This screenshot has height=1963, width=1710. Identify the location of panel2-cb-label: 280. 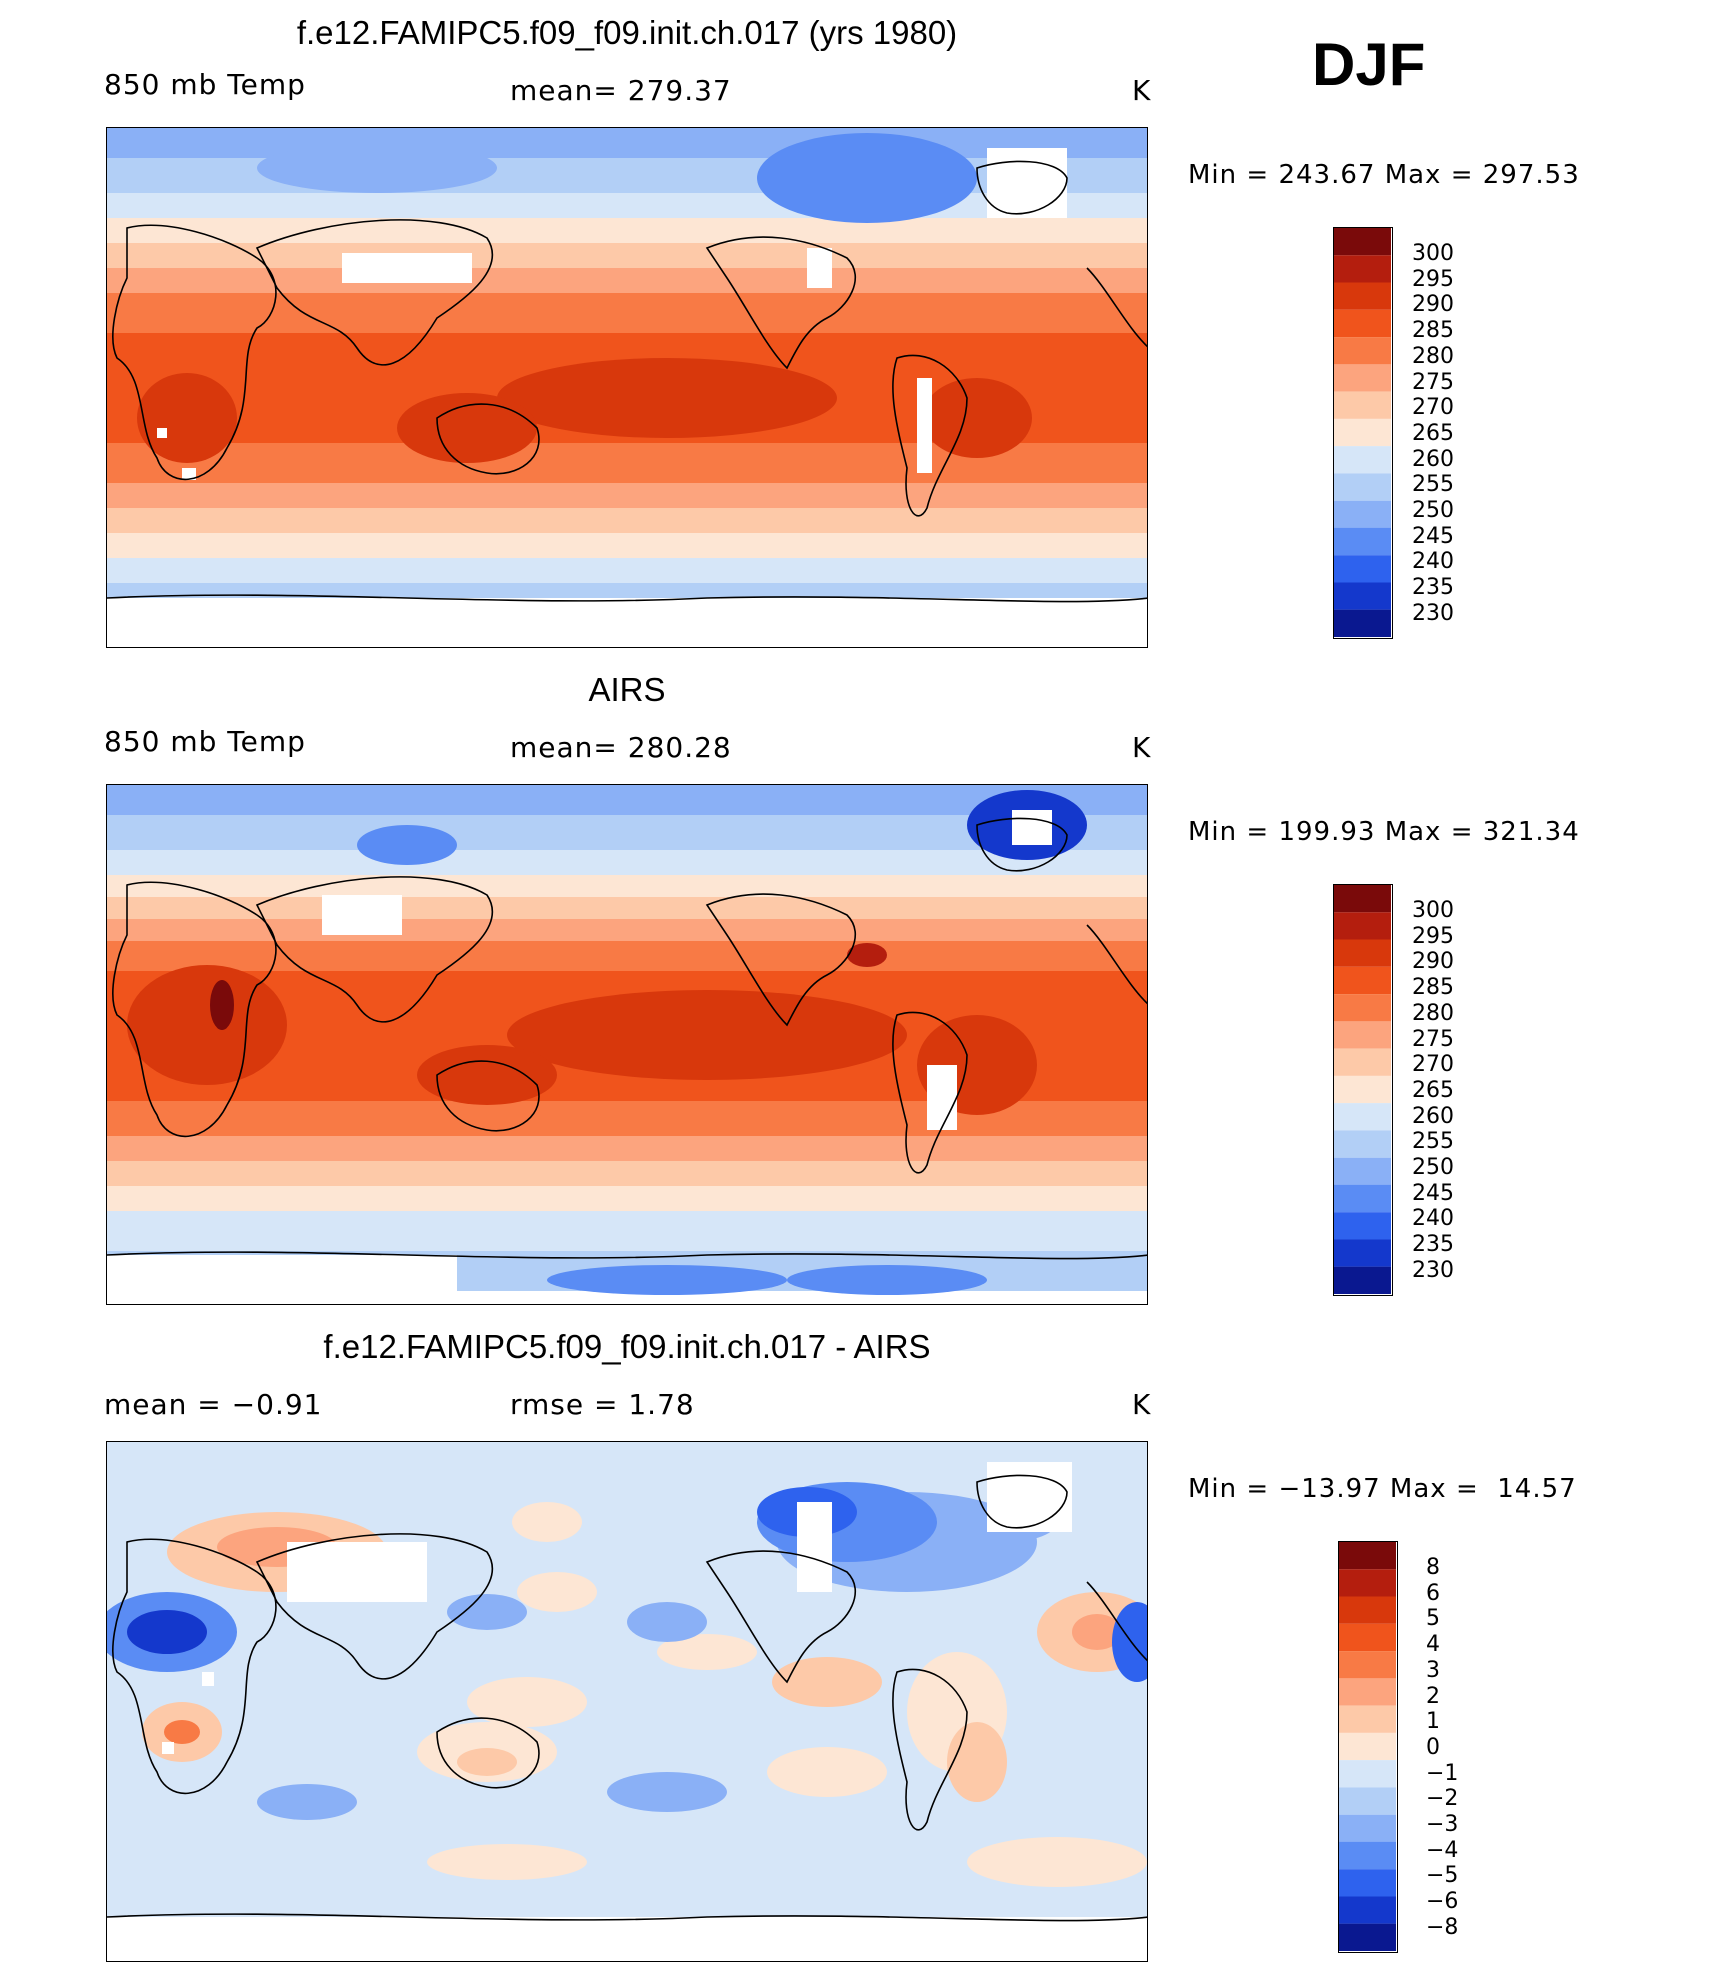
(1433, 1013).